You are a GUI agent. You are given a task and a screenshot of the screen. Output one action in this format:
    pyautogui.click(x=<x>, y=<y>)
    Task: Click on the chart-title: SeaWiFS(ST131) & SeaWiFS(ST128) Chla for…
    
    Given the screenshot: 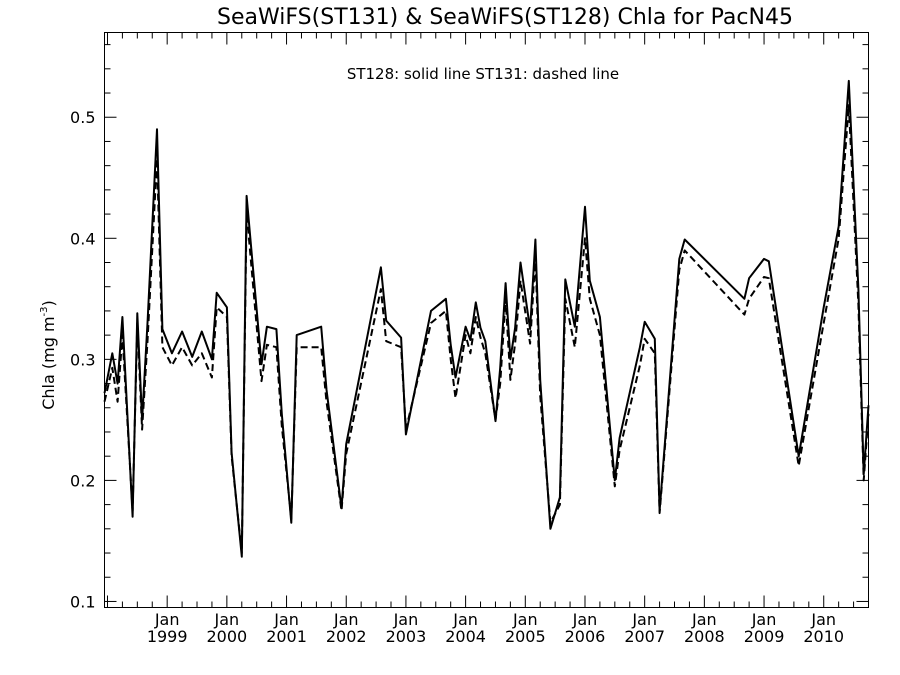 What is the action you would take?
    pyautogui.click(x=505, y=17)
    